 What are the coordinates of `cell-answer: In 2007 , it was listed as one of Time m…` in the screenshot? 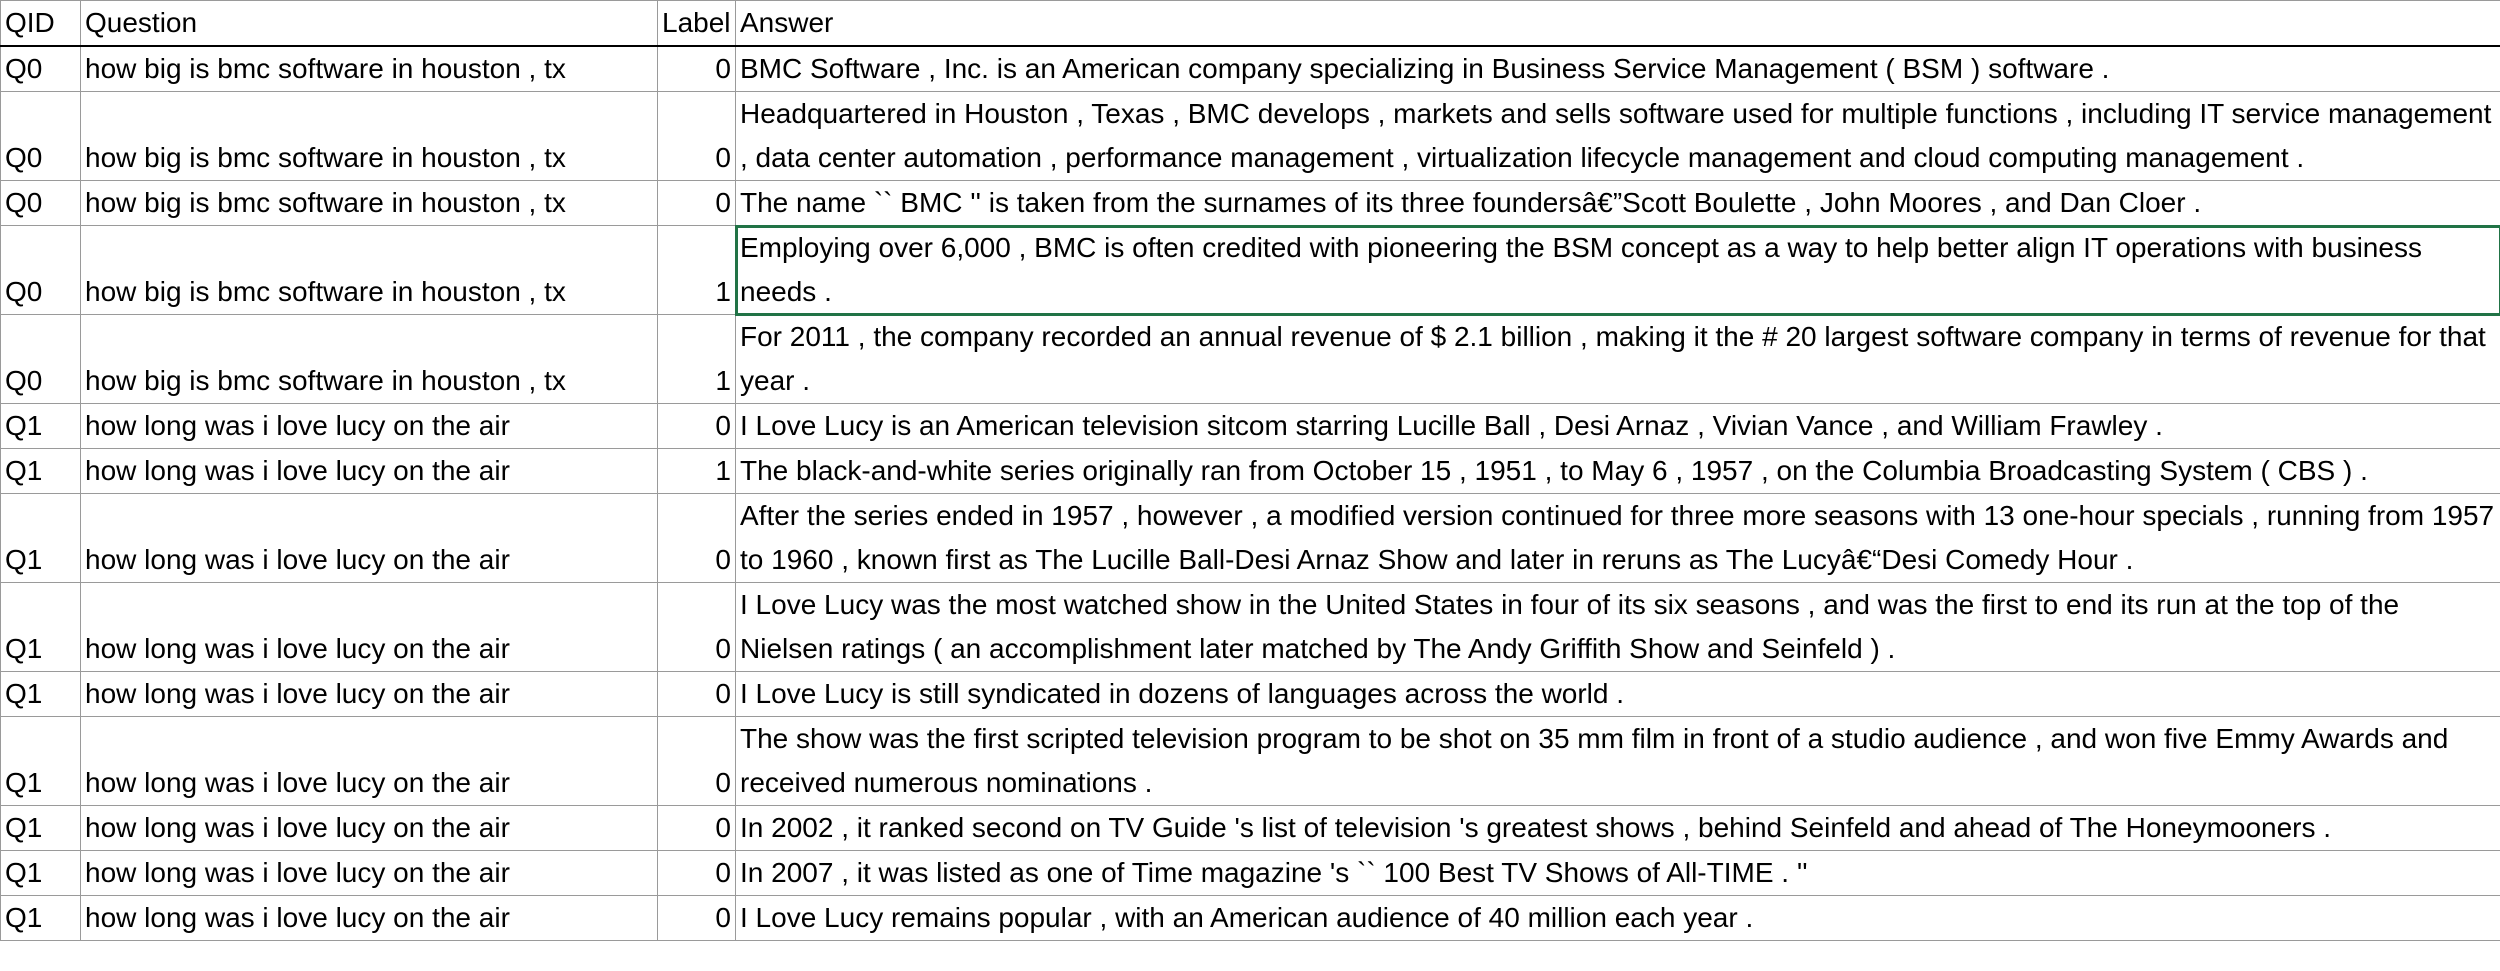 It's located at (1617, 873).